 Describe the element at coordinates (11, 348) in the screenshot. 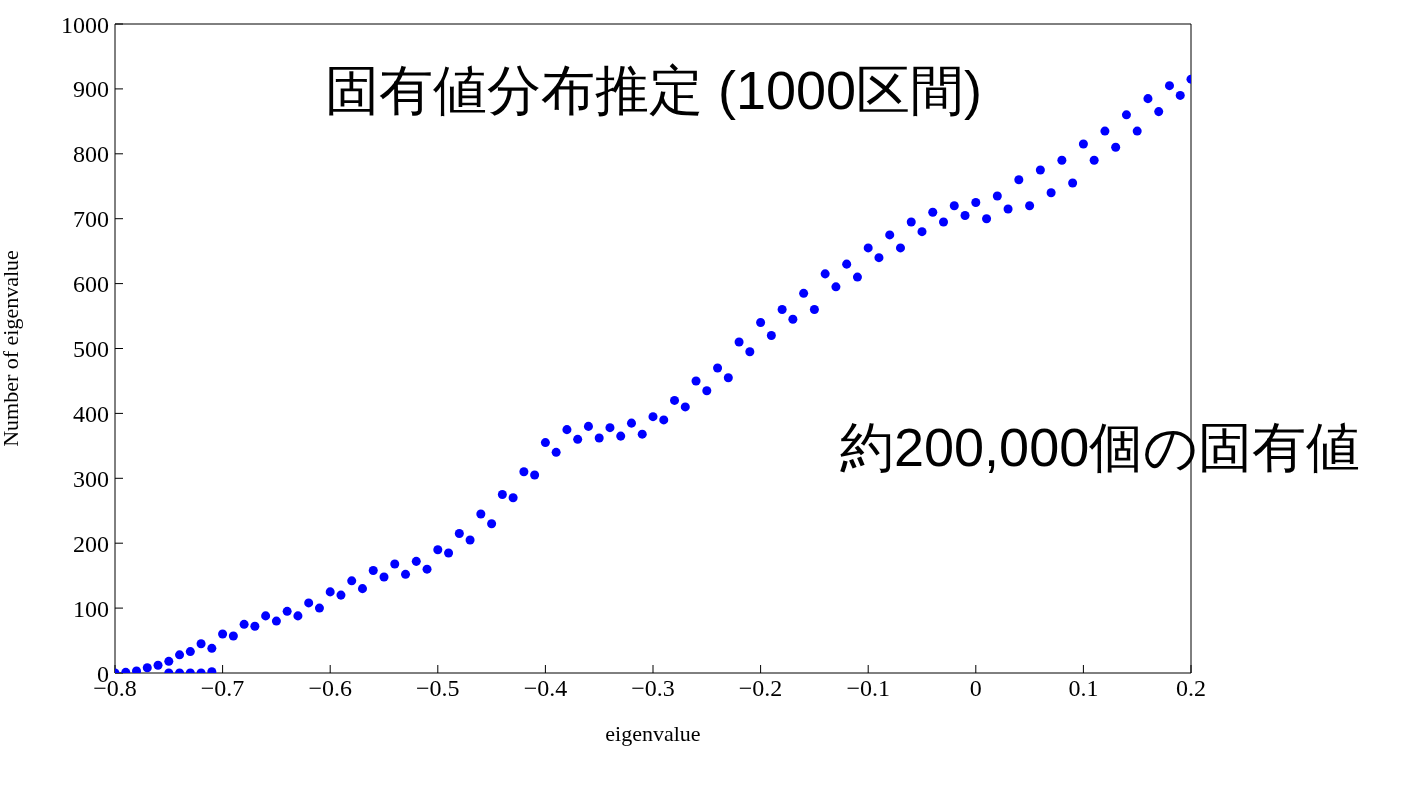

I see `y-axis-title: Number of eigenvalue` at that location.